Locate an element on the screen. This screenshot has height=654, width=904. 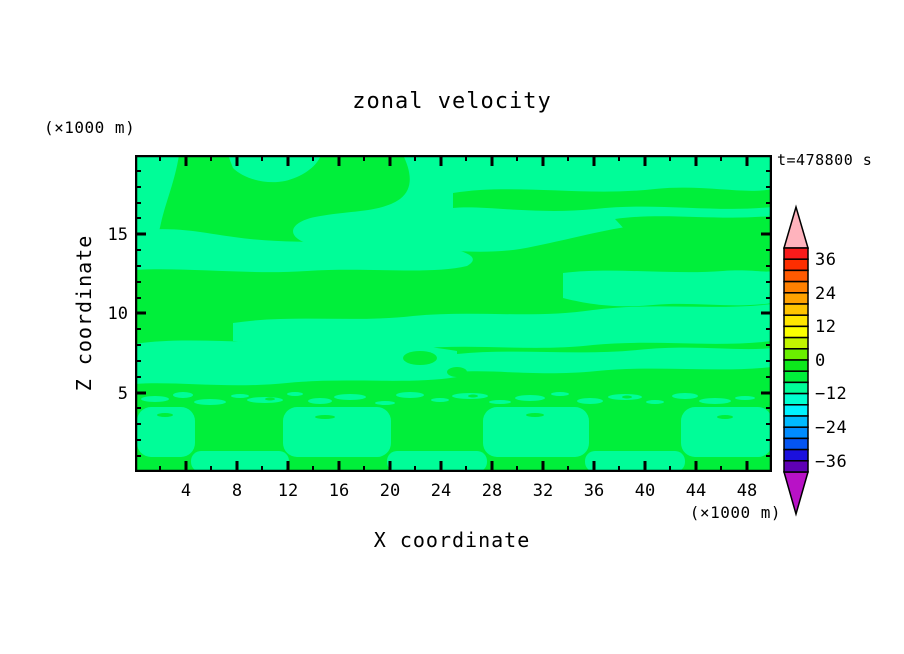
y-tick-label: 5 is located at coordinates (122, 394).